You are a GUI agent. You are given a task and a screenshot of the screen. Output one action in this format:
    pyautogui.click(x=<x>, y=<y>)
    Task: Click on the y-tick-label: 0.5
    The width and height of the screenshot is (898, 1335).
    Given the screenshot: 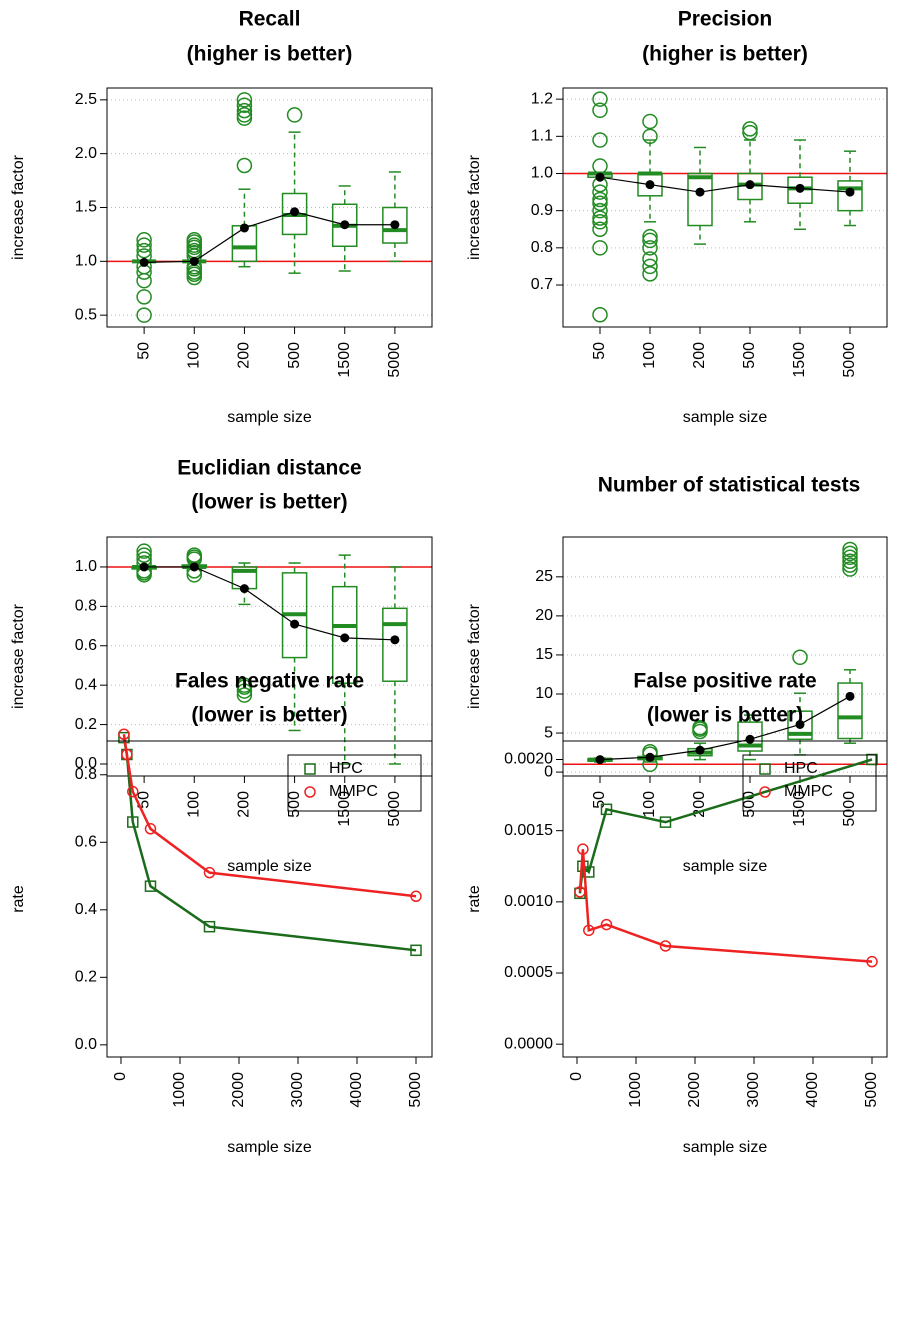 What is the action you would take?
    pyautogui.click(x=86, y=314)
    